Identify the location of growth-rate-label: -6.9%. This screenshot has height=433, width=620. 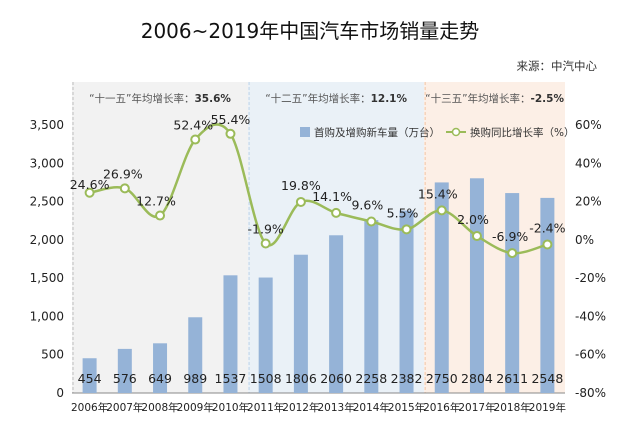
(510, 236).